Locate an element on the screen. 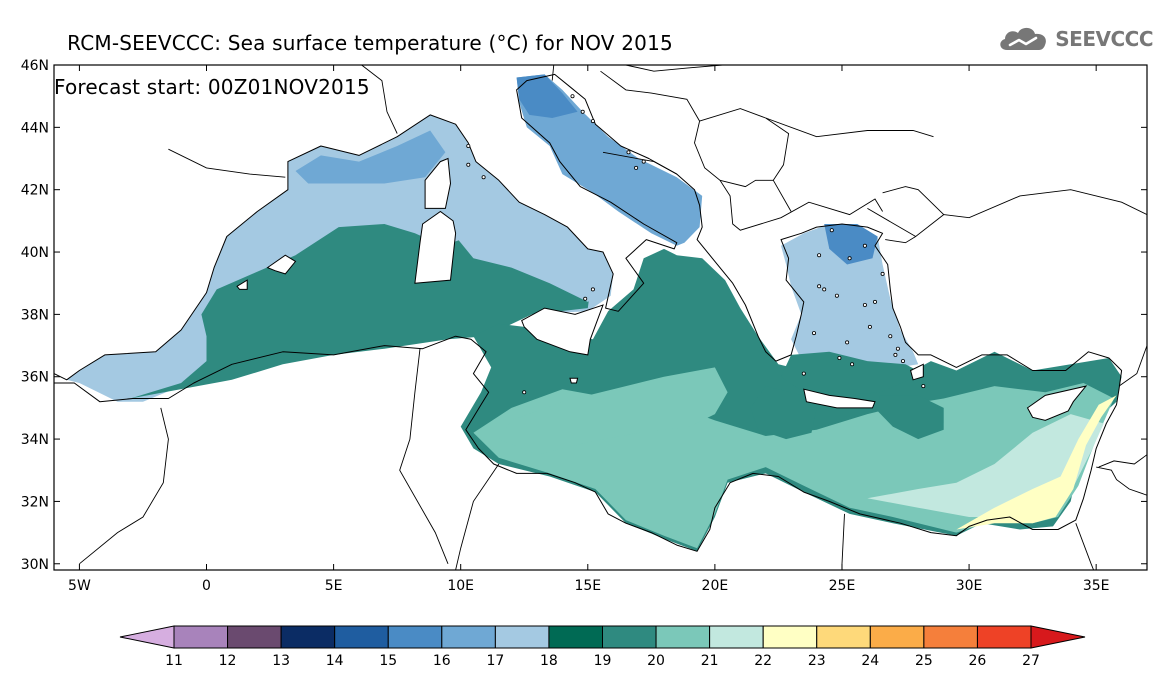 This screenshot has height=682, width=1165. lon-tick-label: 35E is located at coordinates (1096, 586).